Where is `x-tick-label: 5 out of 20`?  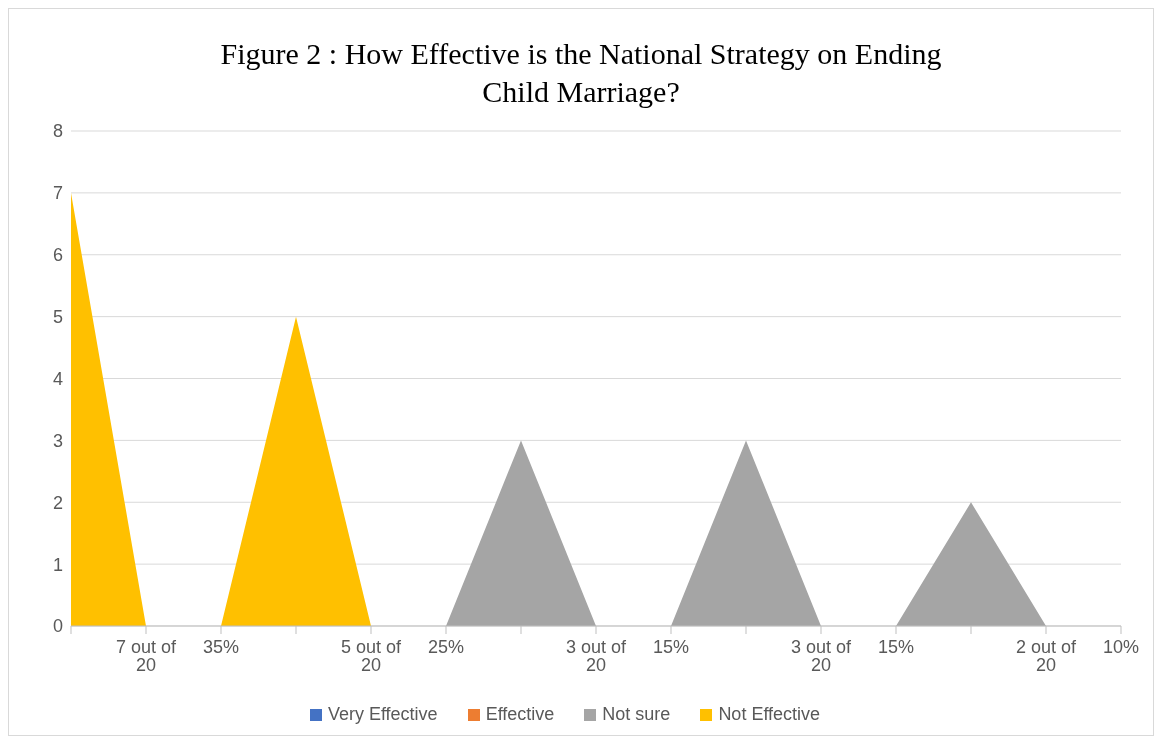 x-tick-label: 5 out of 20 is located at coordinates (371, 655).